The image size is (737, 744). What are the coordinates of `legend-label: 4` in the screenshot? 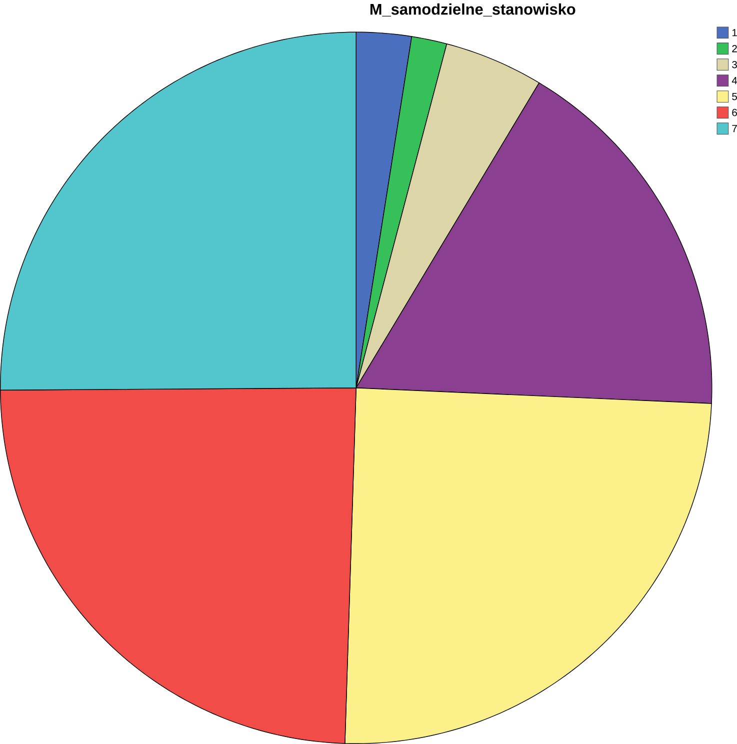 It's located at (734, 80).